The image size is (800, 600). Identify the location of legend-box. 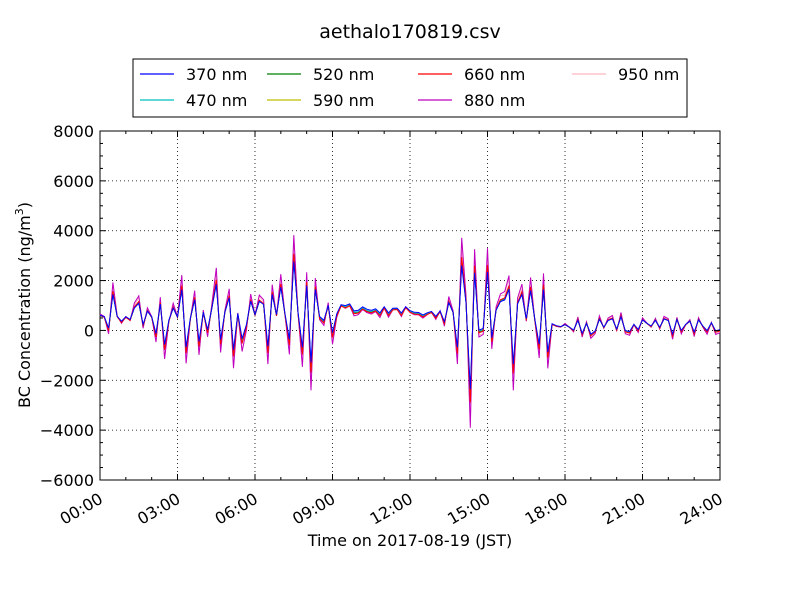
(410, 88).